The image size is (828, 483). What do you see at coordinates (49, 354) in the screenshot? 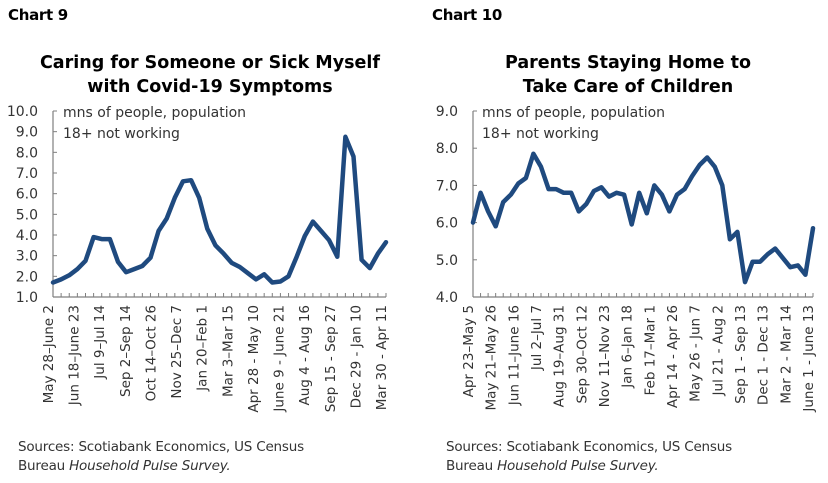
I see `x-tick-label: May 28–June 2` at bounding box center [49, 354].